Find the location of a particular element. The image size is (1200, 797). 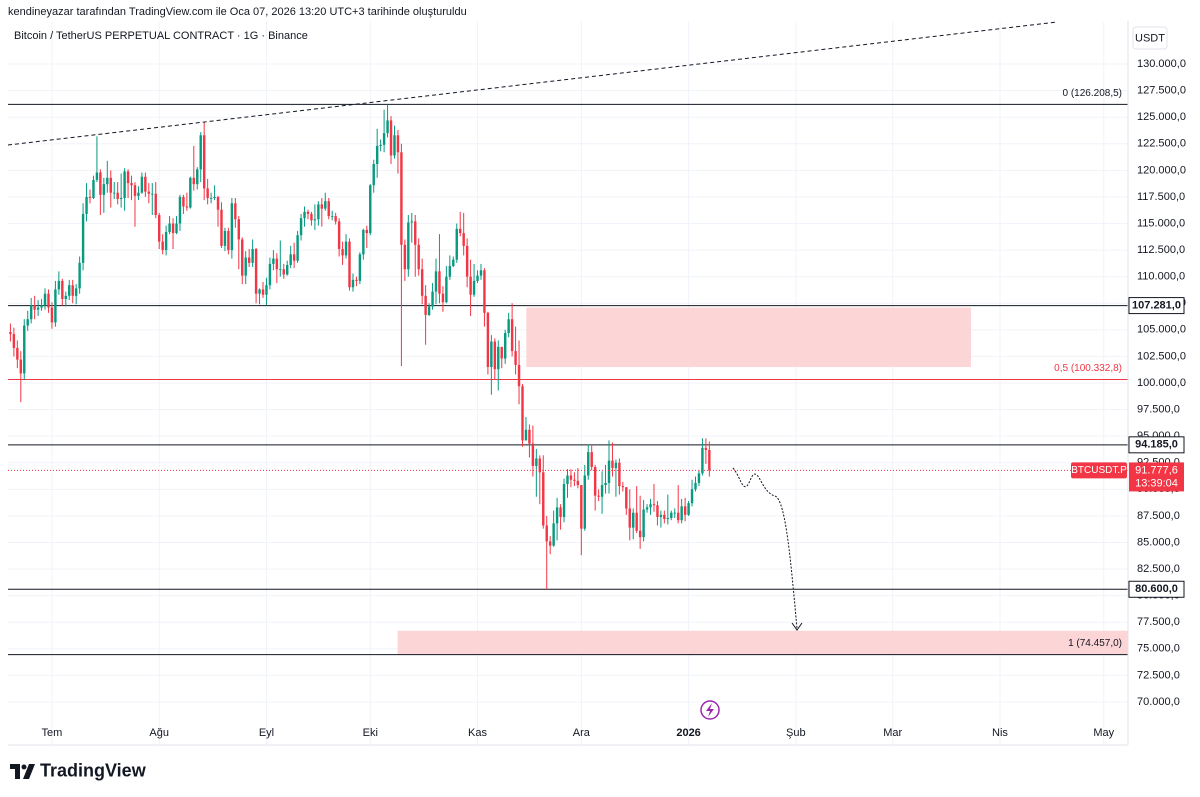

event-bolt is located at coordinates (710, 710).